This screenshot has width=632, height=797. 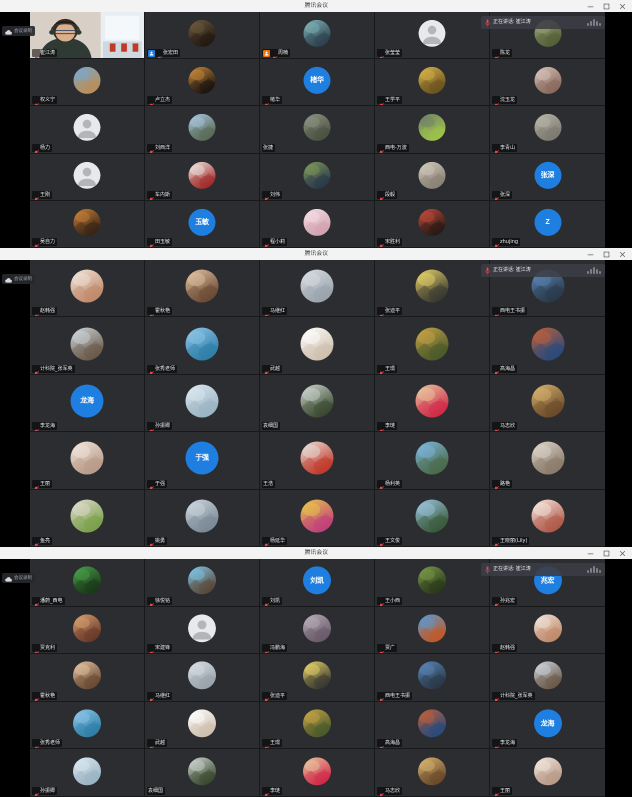 I want to click on participant-tile: 王文俊, so click(x=432, y=518).